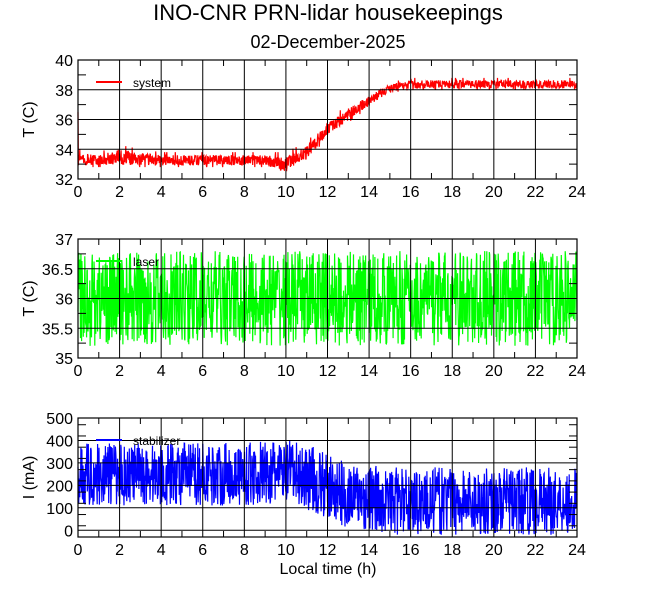 The width and height of the screenshot is (660, 600). I want to click on y-tick-label: 35.5, so click(57, 329).